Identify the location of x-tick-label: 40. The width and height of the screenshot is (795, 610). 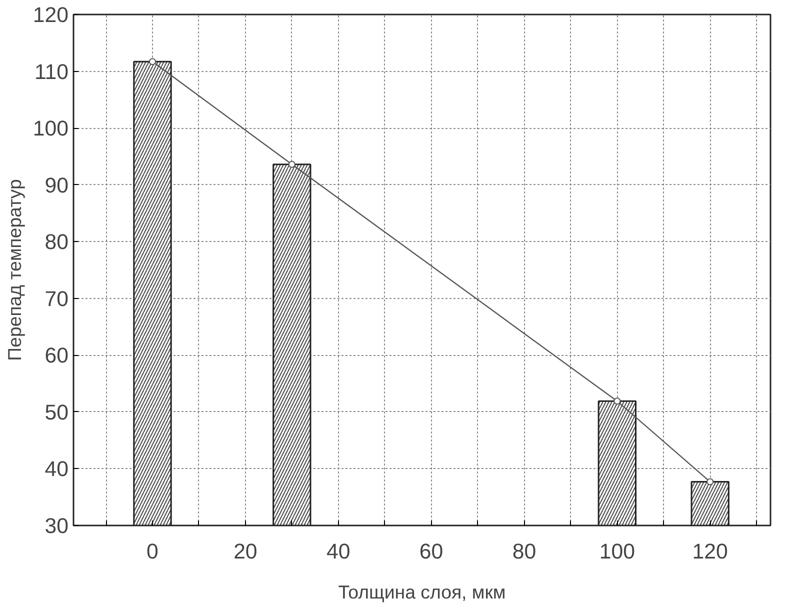
(338, 552).